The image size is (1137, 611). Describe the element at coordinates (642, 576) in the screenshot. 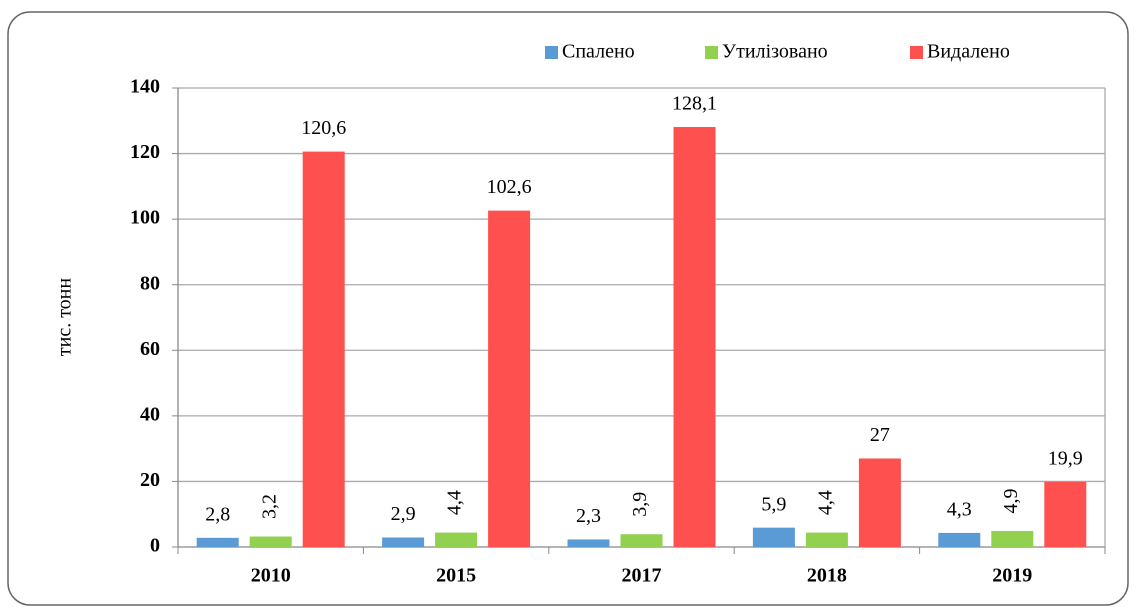

I see `x-tick-label: 2017` at that location.